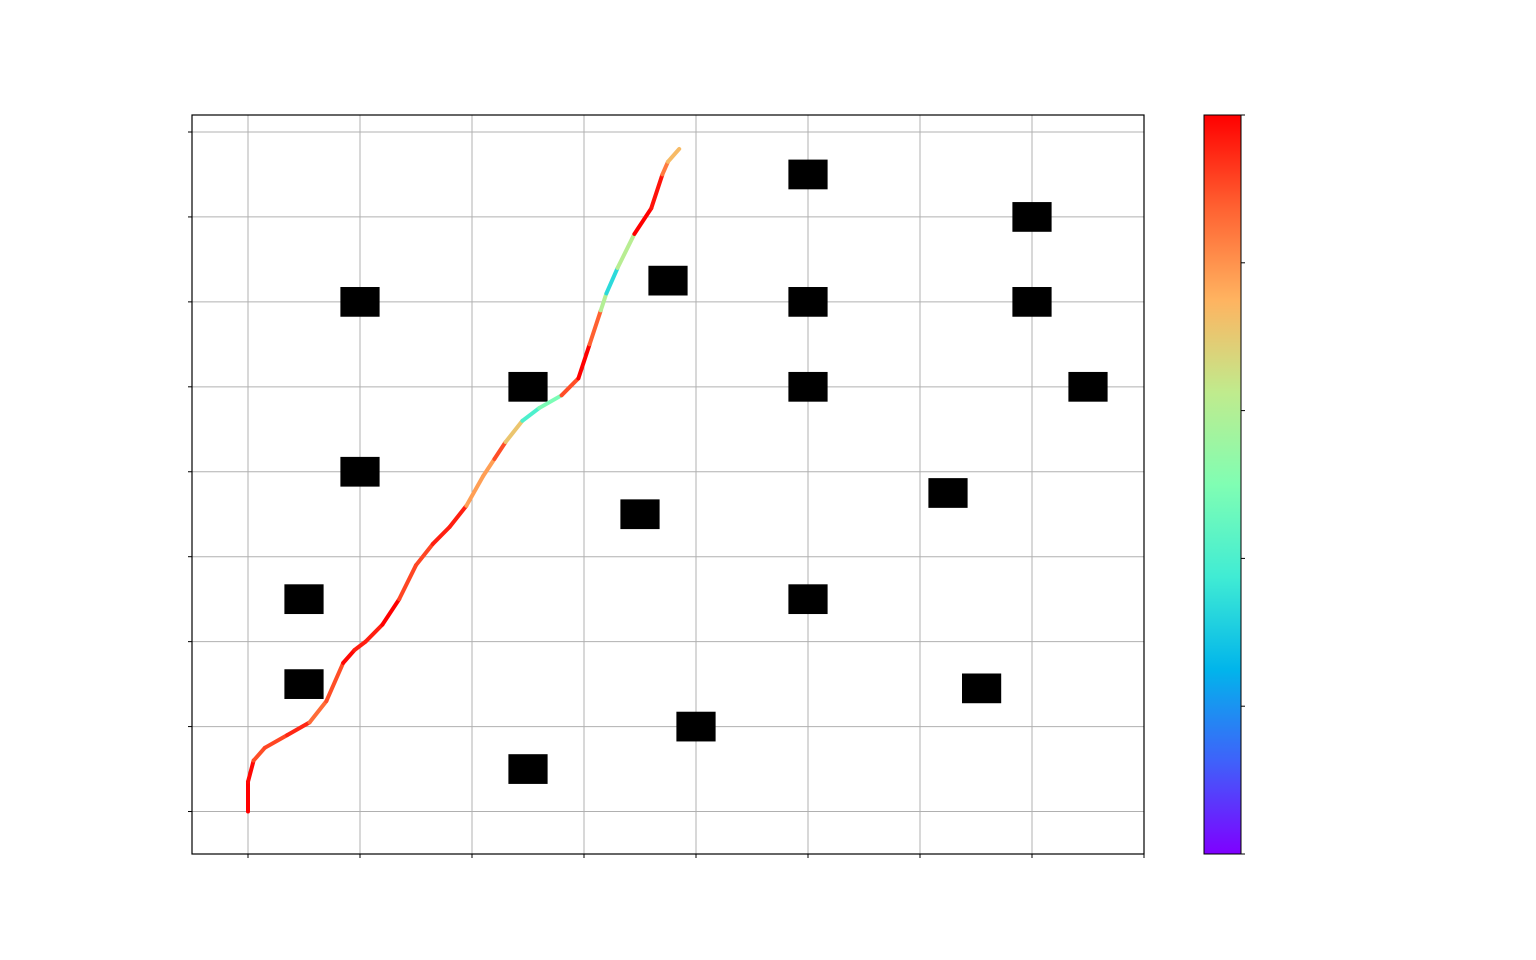  Describe the element at coordinates (1222, 484) in the screenshot. I see `colorbar` at that location.